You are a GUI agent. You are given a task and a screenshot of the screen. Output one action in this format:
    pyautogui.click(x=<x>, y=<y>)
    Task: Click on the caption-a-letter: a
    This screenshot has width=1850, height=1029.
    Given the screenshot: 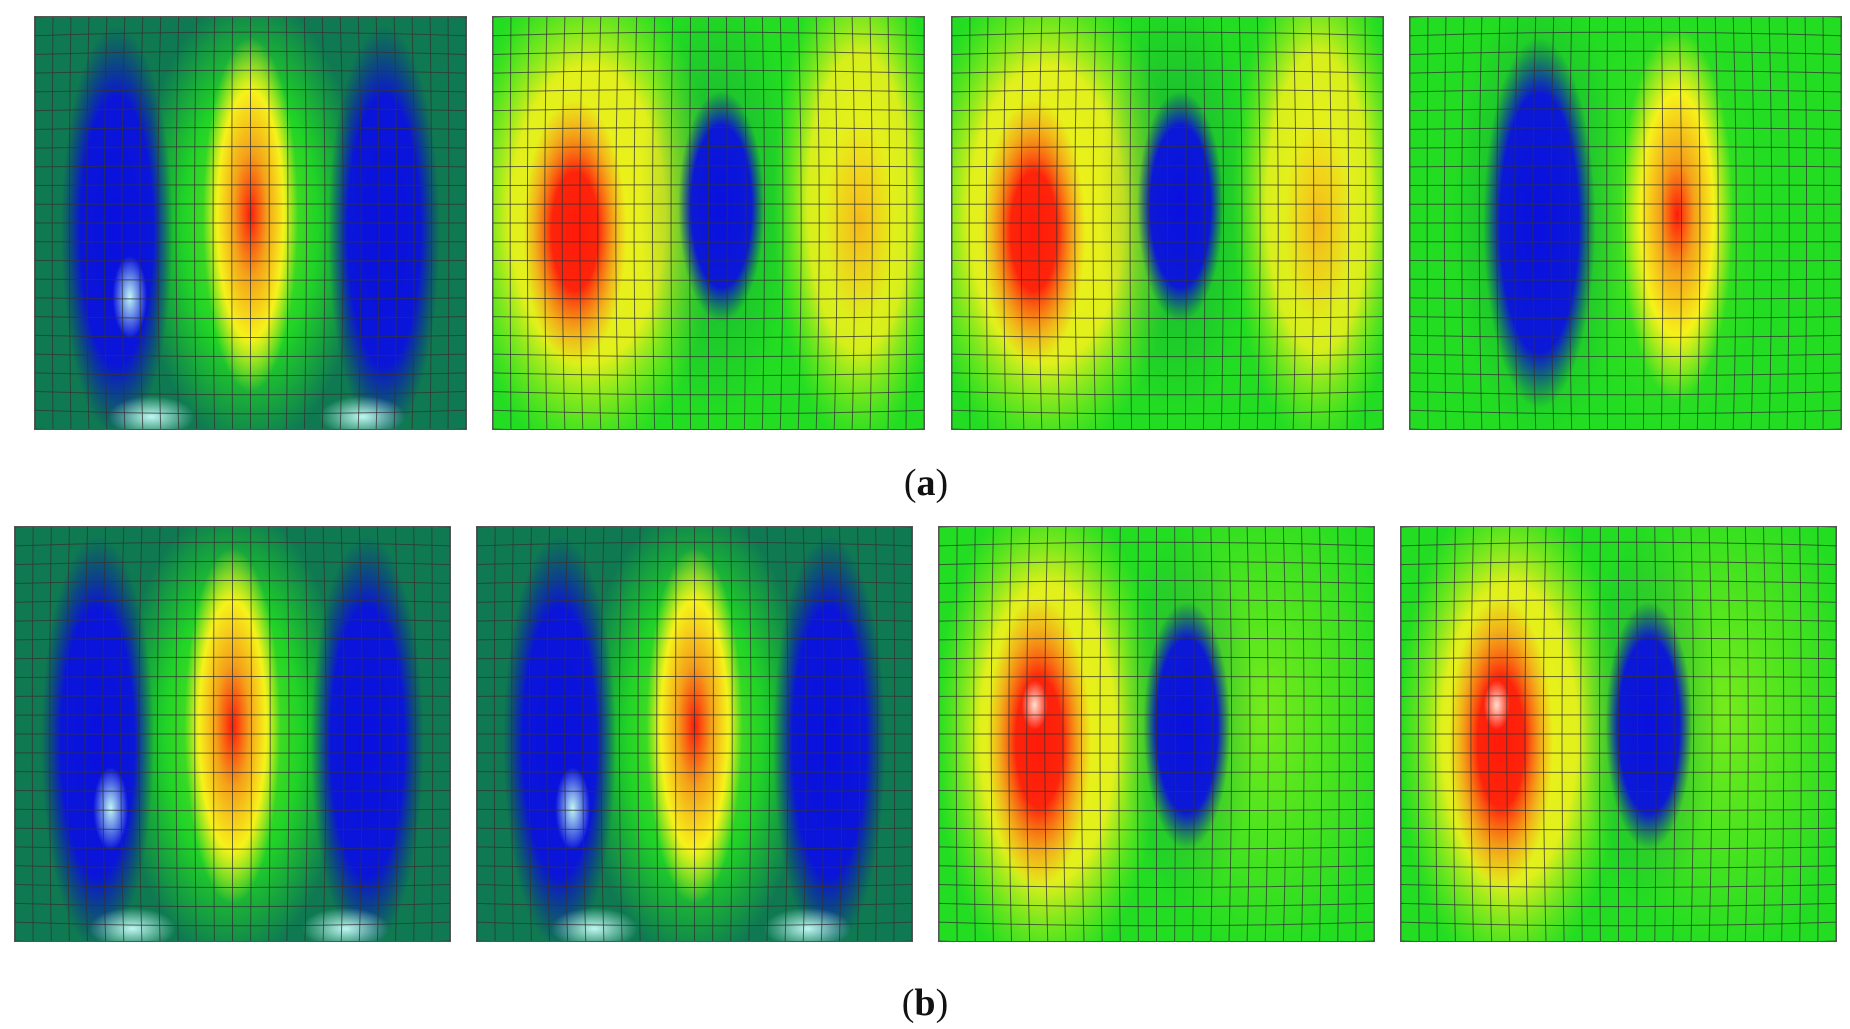 What is the action you would take?
    pyautogui.click(x=926, y=483)
    